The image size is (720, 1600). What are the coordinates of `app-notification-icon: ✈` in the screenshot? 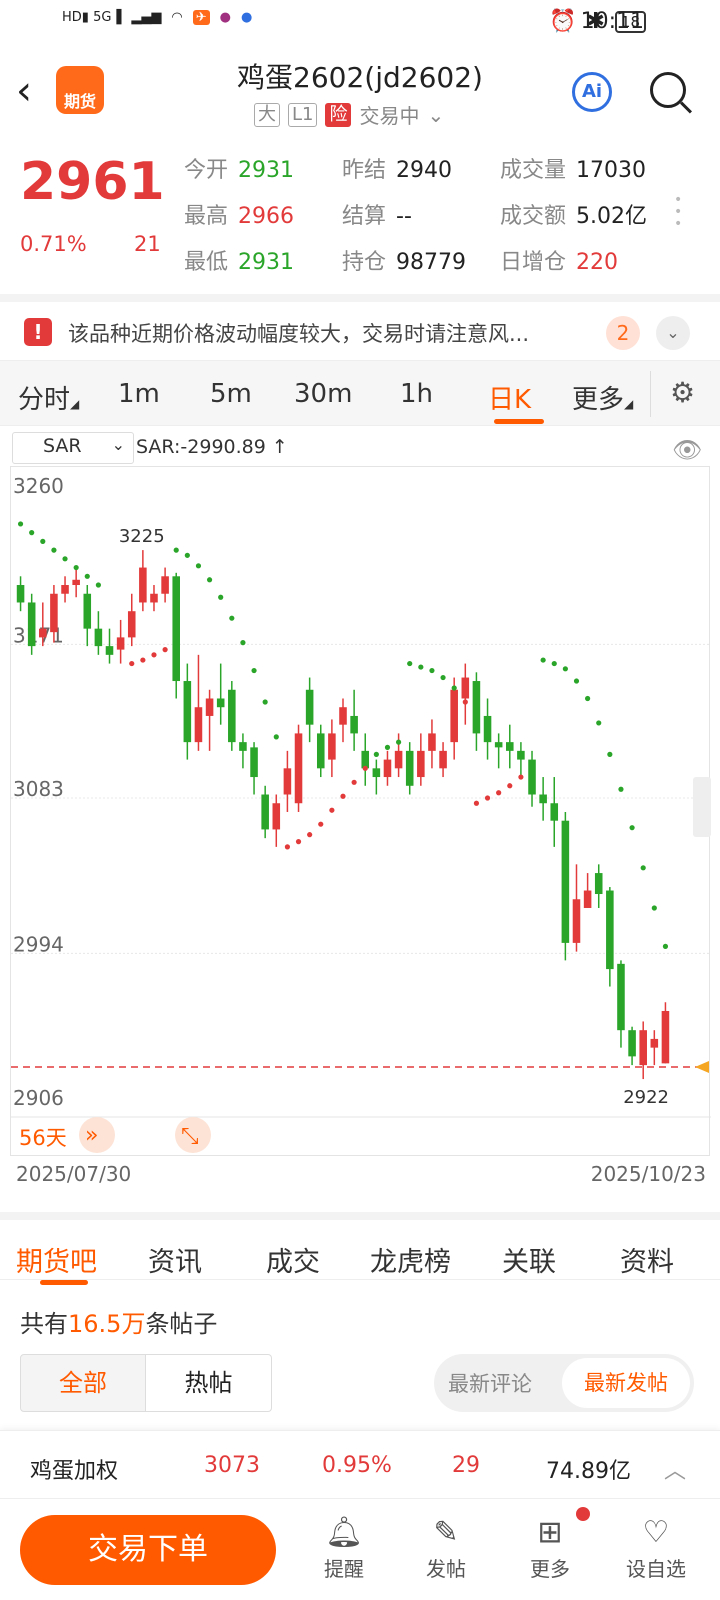 It's located at (201, 17).